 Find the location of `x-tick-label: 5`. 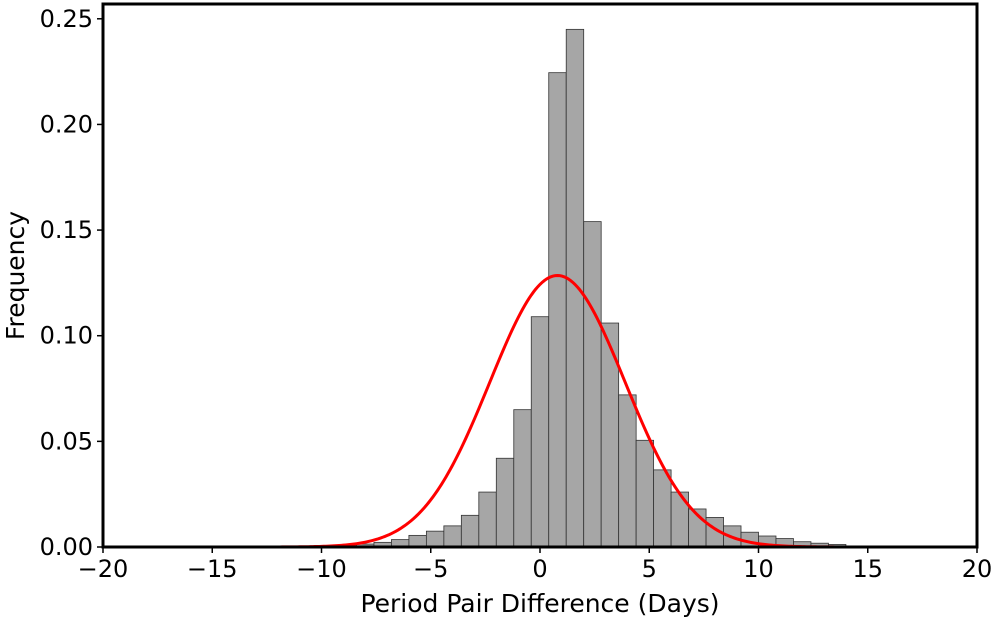

x-tick-label: 5 is located at coordinates (649, 569).